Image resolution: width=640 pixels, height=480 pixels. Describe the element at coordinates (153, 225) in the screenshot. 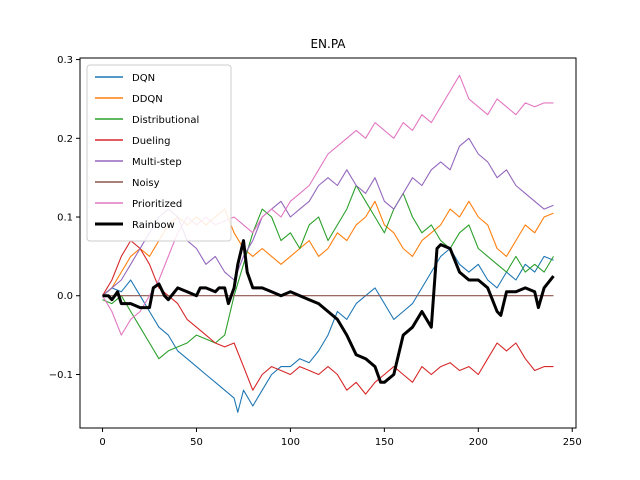

I see `legend-label: Rainbow` at that location.